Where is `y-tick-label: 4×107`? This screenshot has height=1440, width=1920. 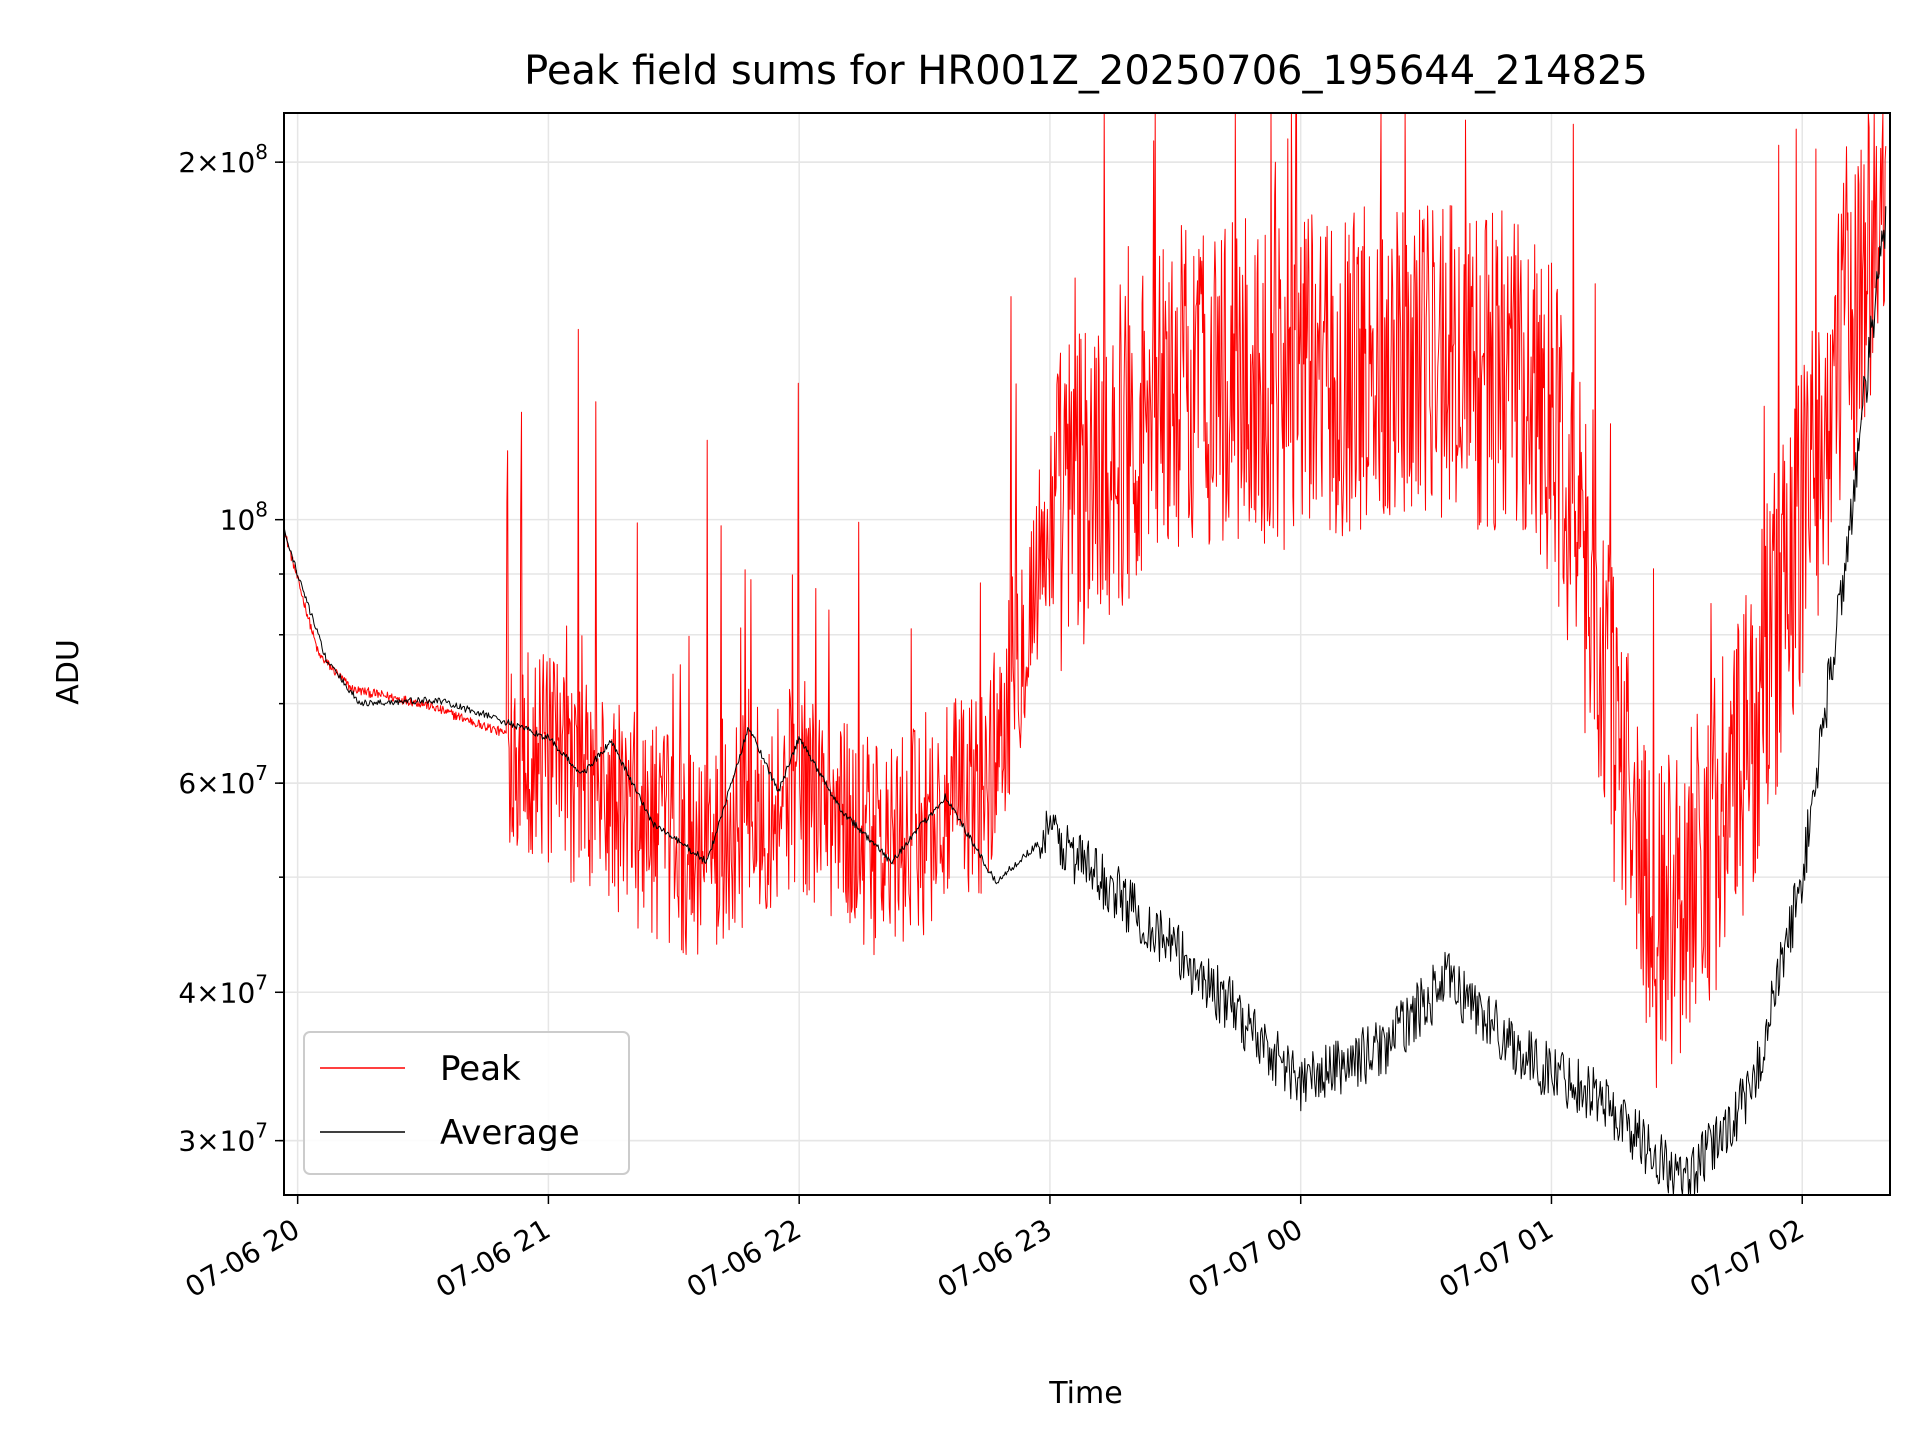
y-tick-label: 4×107 is located at coordinates (223, 989).